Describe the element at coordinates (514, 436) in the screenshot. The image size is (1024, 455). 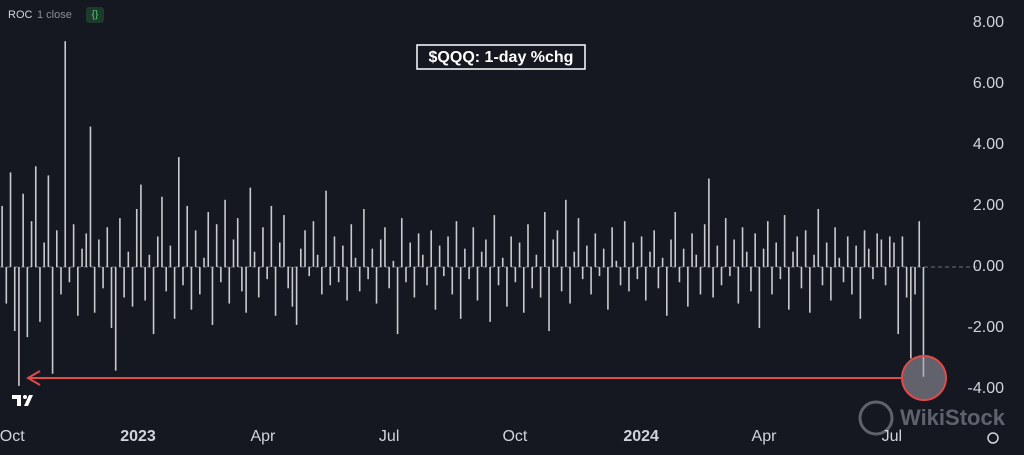
I see `x-tick-label: Oct` at that location.